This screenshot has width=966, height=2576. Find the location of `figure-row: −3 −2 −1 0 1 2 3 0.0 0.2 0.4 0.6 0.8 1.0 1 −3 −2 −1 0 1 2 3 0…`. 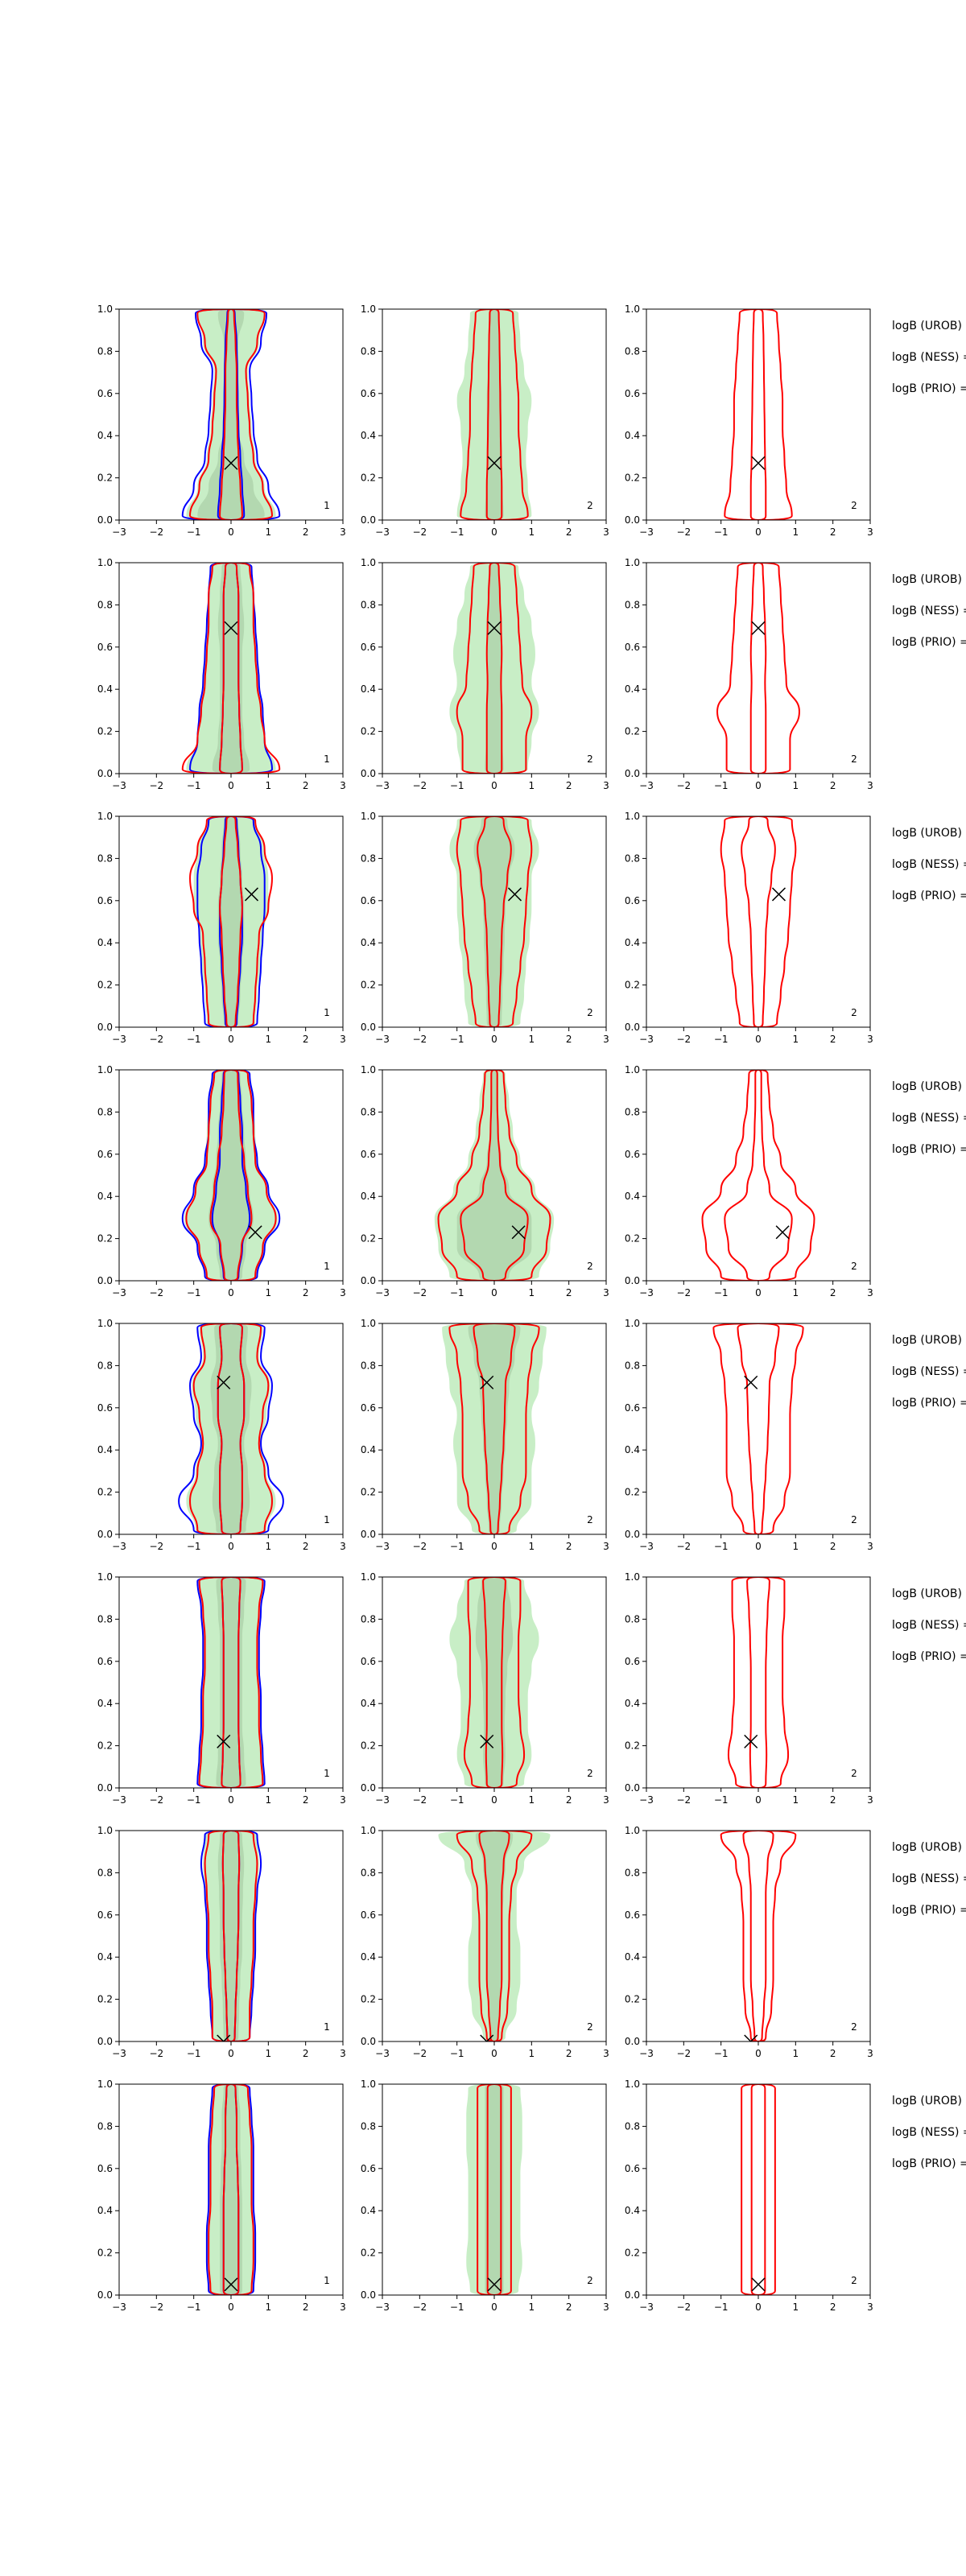

figure-row: −3 −2 −1 0 1 2 3 0.0 0.2 0.4 0.6 0.8 1.0 1 −3 −2 −1 0 1 2 3 0… is located at coordinates (531, 1942).